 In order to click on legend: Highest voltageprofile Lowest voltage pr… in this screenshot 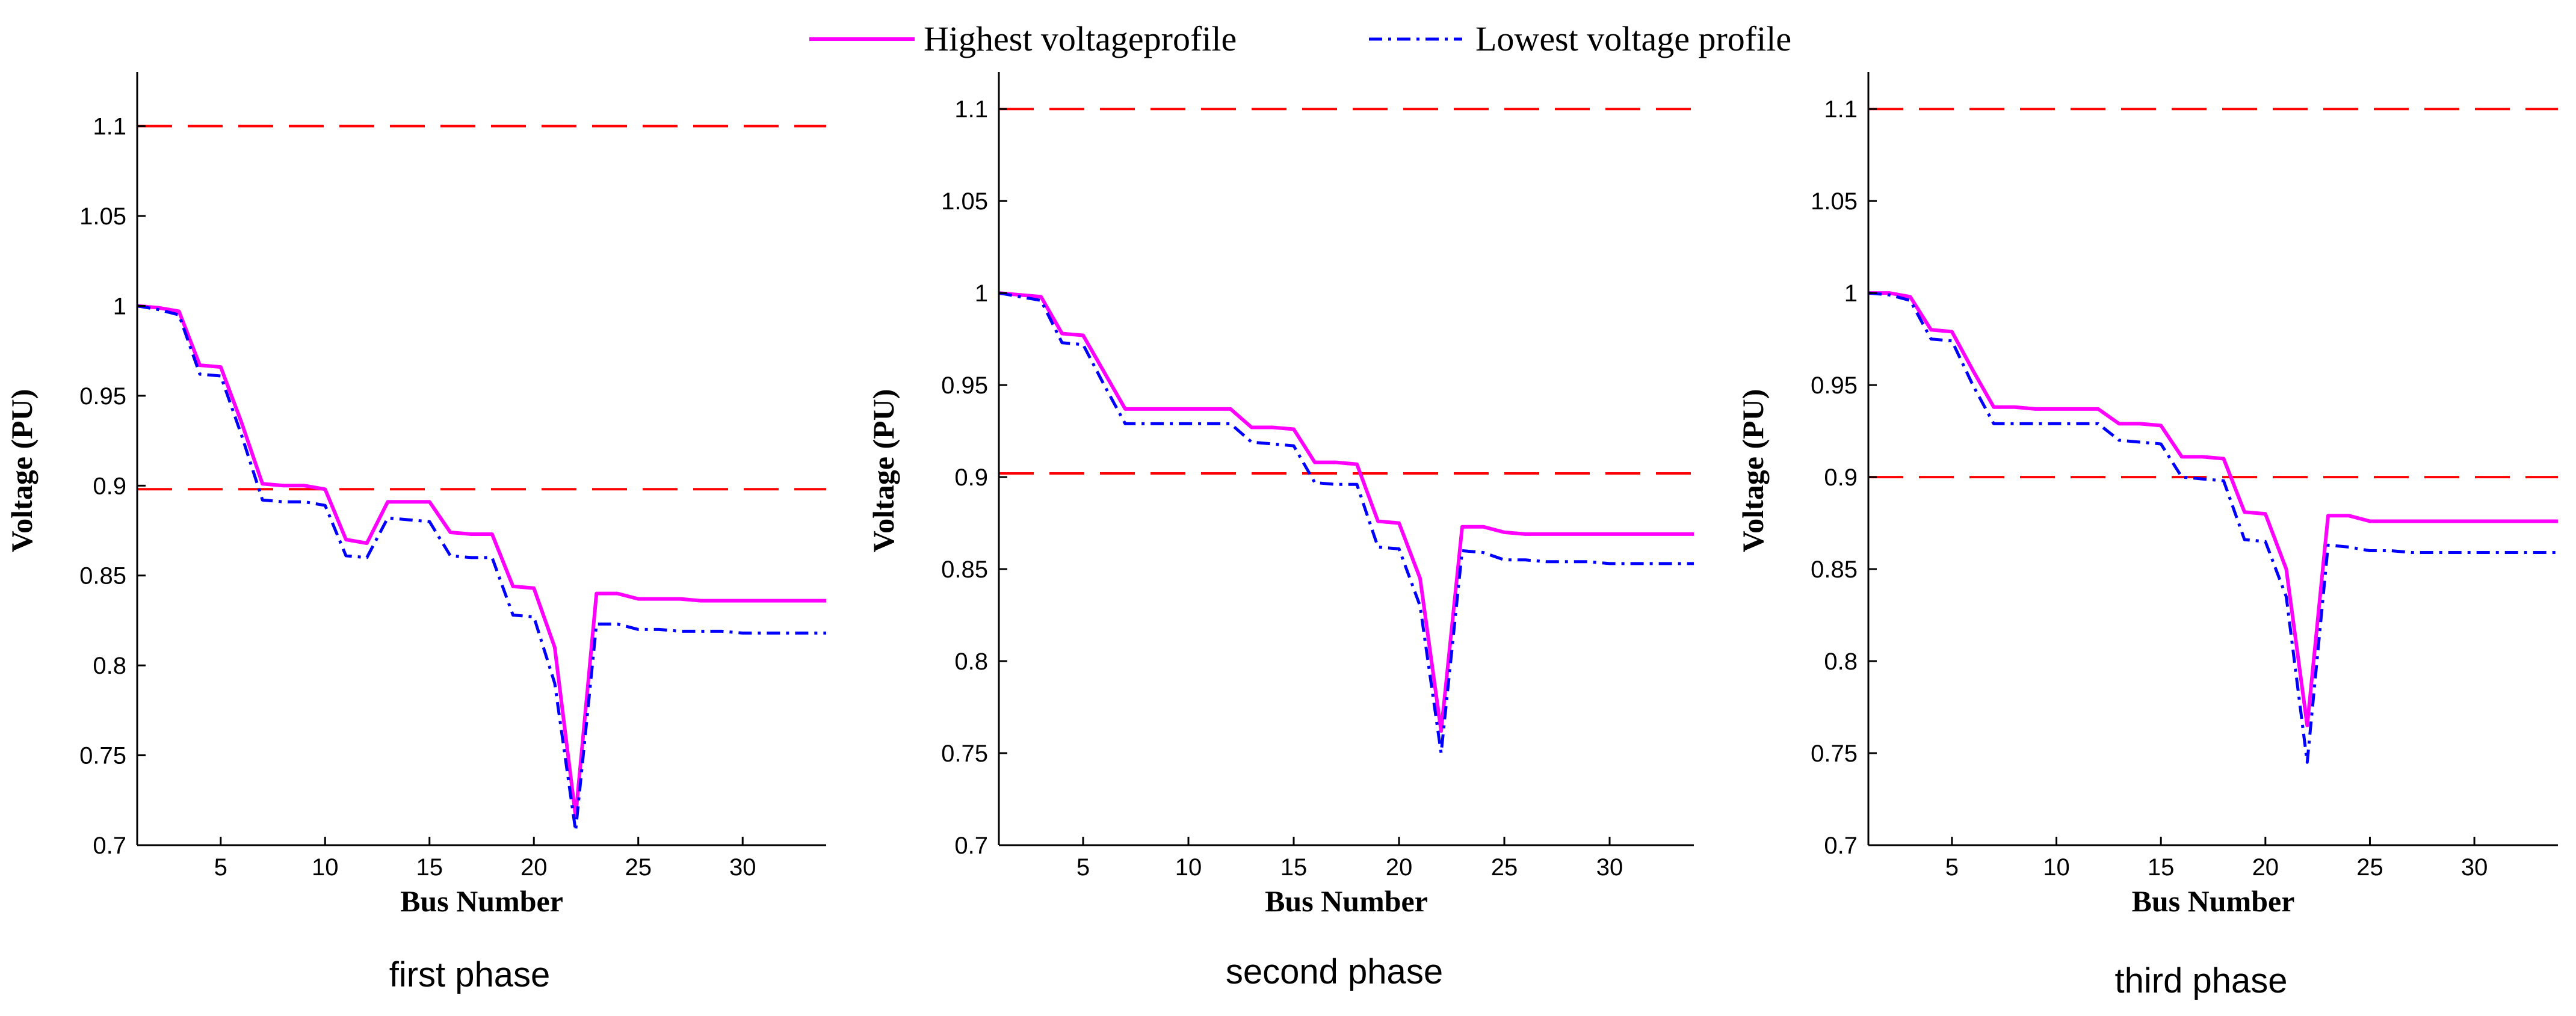, I will do `click(1300, 38)`.